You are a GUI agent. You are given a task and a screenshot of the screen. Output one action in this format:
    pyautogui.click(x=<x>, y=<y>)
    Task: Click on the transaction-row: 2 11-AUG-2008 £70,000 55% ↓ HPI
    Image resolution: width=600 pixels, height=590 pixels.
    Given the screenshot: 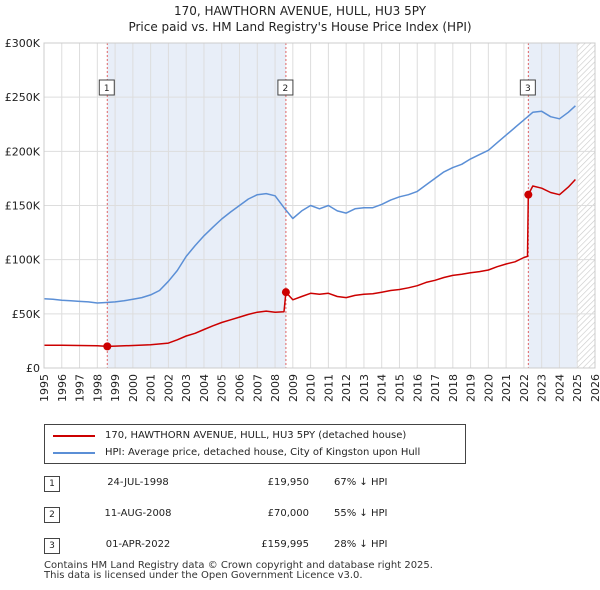 What is the action you would take?
    pyautogui.click(x=254, y=515)
    